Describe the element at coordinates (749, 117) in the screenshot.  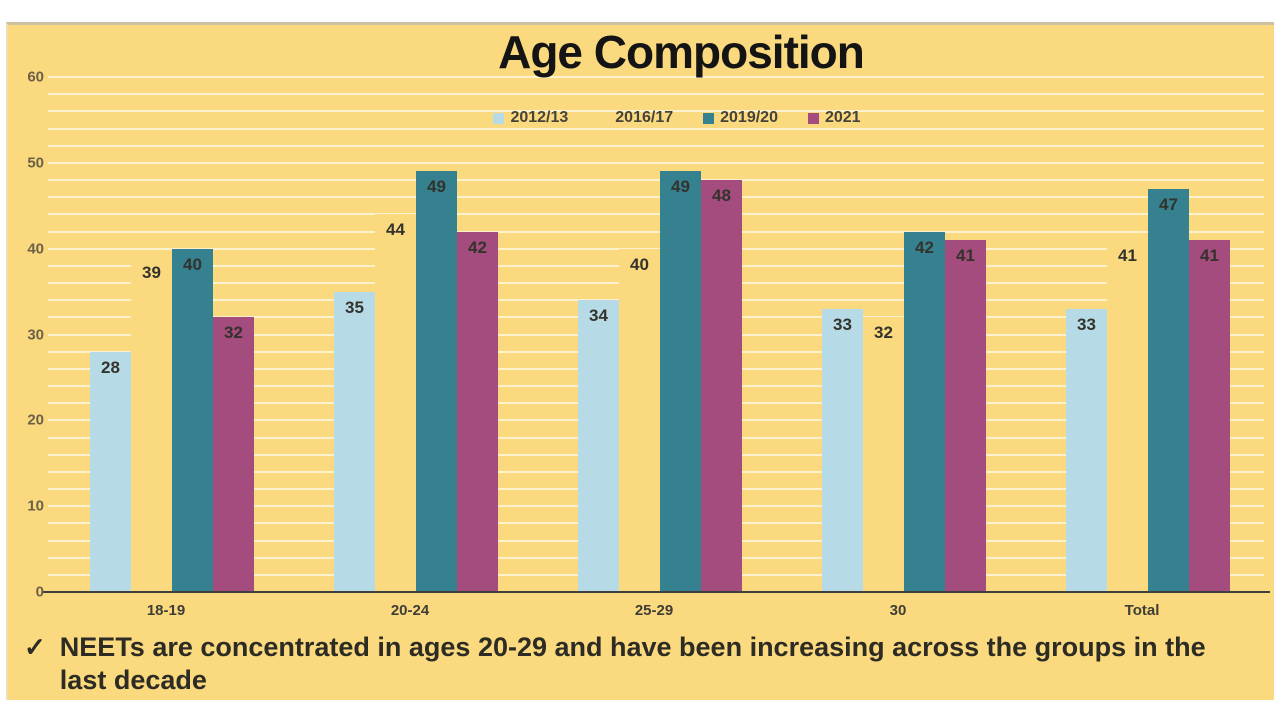
I see `legend-label: 2019/20` at that location.